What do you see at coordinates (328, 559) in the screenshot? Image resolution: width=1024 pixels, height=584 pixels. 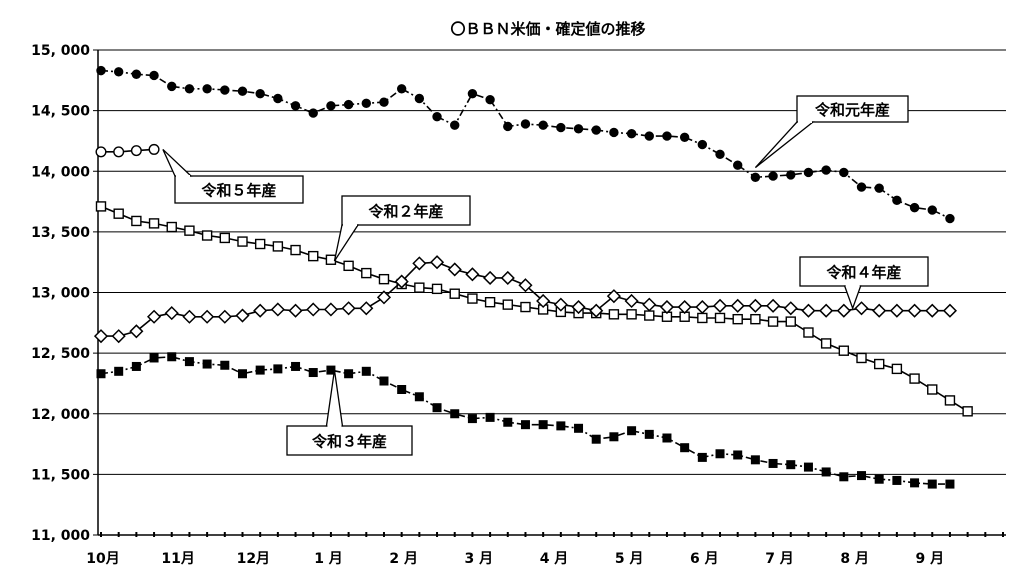 I see `x-tick-label: 1 月` at bounding box center [328, 559].